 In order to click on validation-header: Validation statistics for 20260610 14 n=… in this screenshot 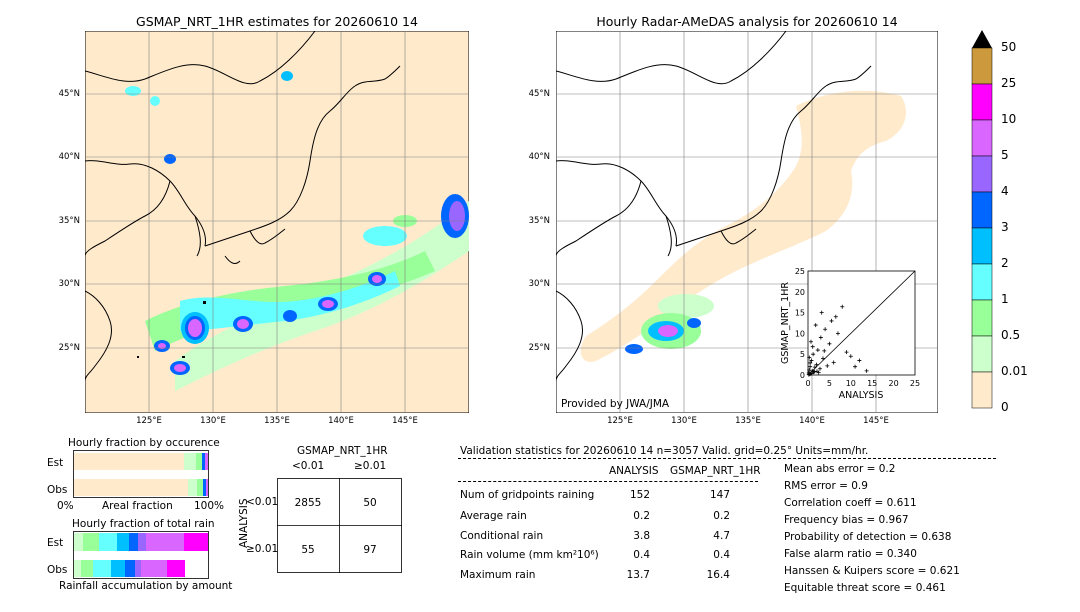, I will do `click(664, 451)`.